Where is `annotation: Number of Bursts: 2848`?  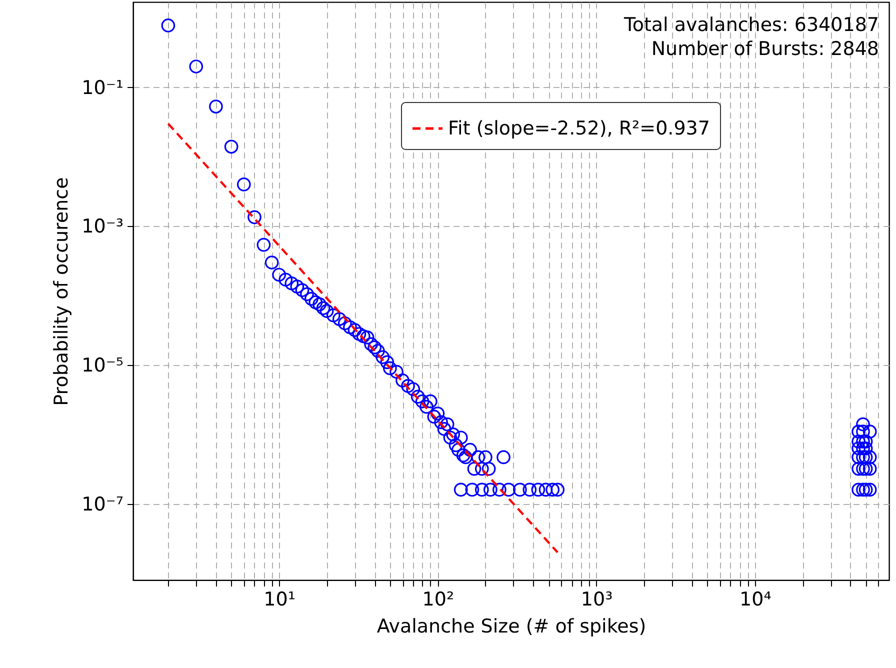 annotation: Number of Bursts: 2848 is located at coordinates (765, 49).